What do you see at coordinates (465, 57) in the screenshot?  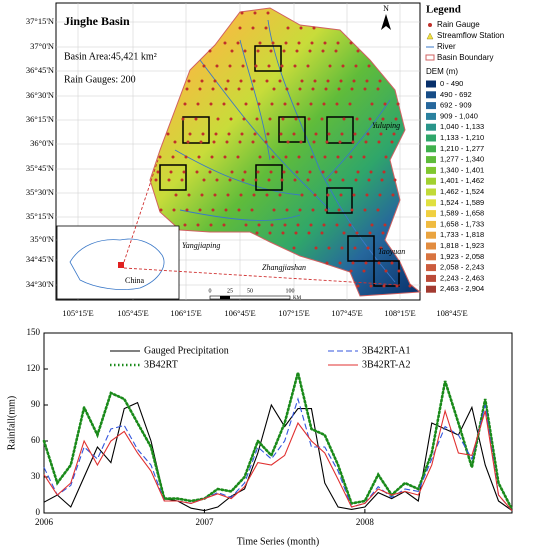 I see `legend-label: Basin Boundary` at bounding box center [465, 57].